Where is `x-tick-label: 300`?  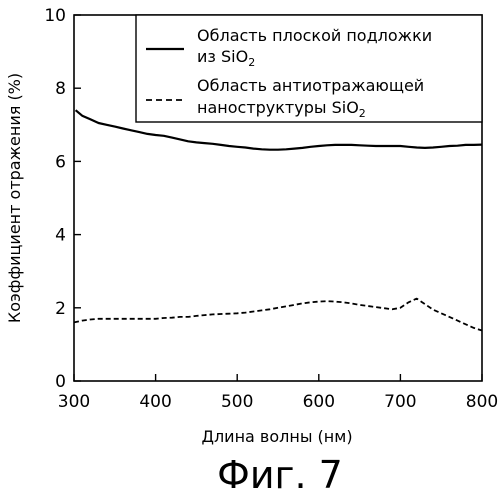 x-tick-label: 300 is located at coordinates (74, 402).